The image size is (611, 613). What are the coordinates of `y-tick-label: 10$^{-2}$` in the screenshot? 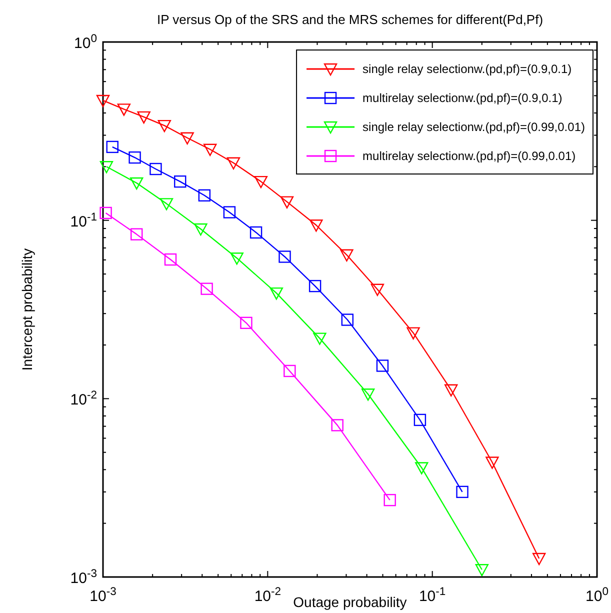 It's located at (83, 399).